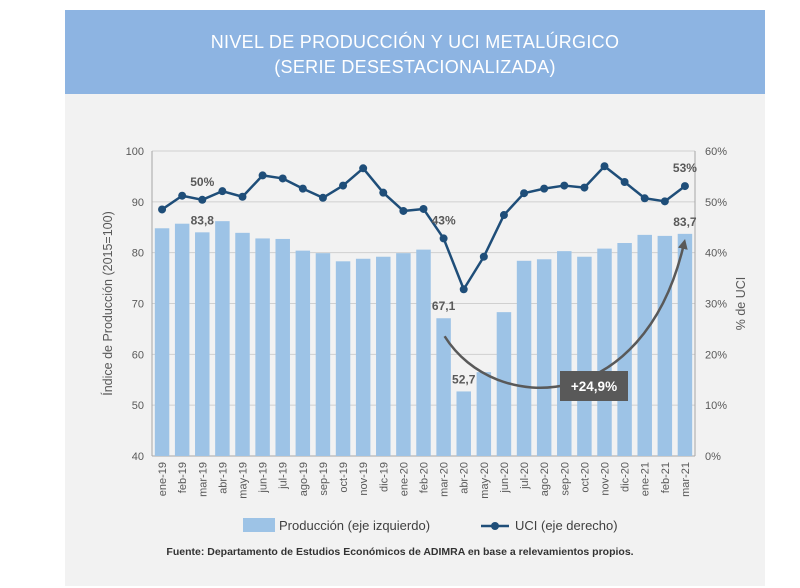 Image resolution: width=800 pixels, height=588 pixels. Describe the element at coordinates (354, 525) in the screenshot. I see `legend-bar-label: Producción (eje izquierdo)` at that location.